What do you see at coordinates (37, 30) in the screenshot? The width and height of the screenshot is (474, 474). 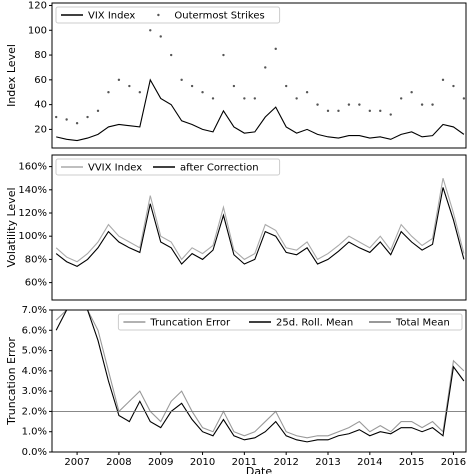 I see `y-tick-label: 100` at bounding box center [37, 30].